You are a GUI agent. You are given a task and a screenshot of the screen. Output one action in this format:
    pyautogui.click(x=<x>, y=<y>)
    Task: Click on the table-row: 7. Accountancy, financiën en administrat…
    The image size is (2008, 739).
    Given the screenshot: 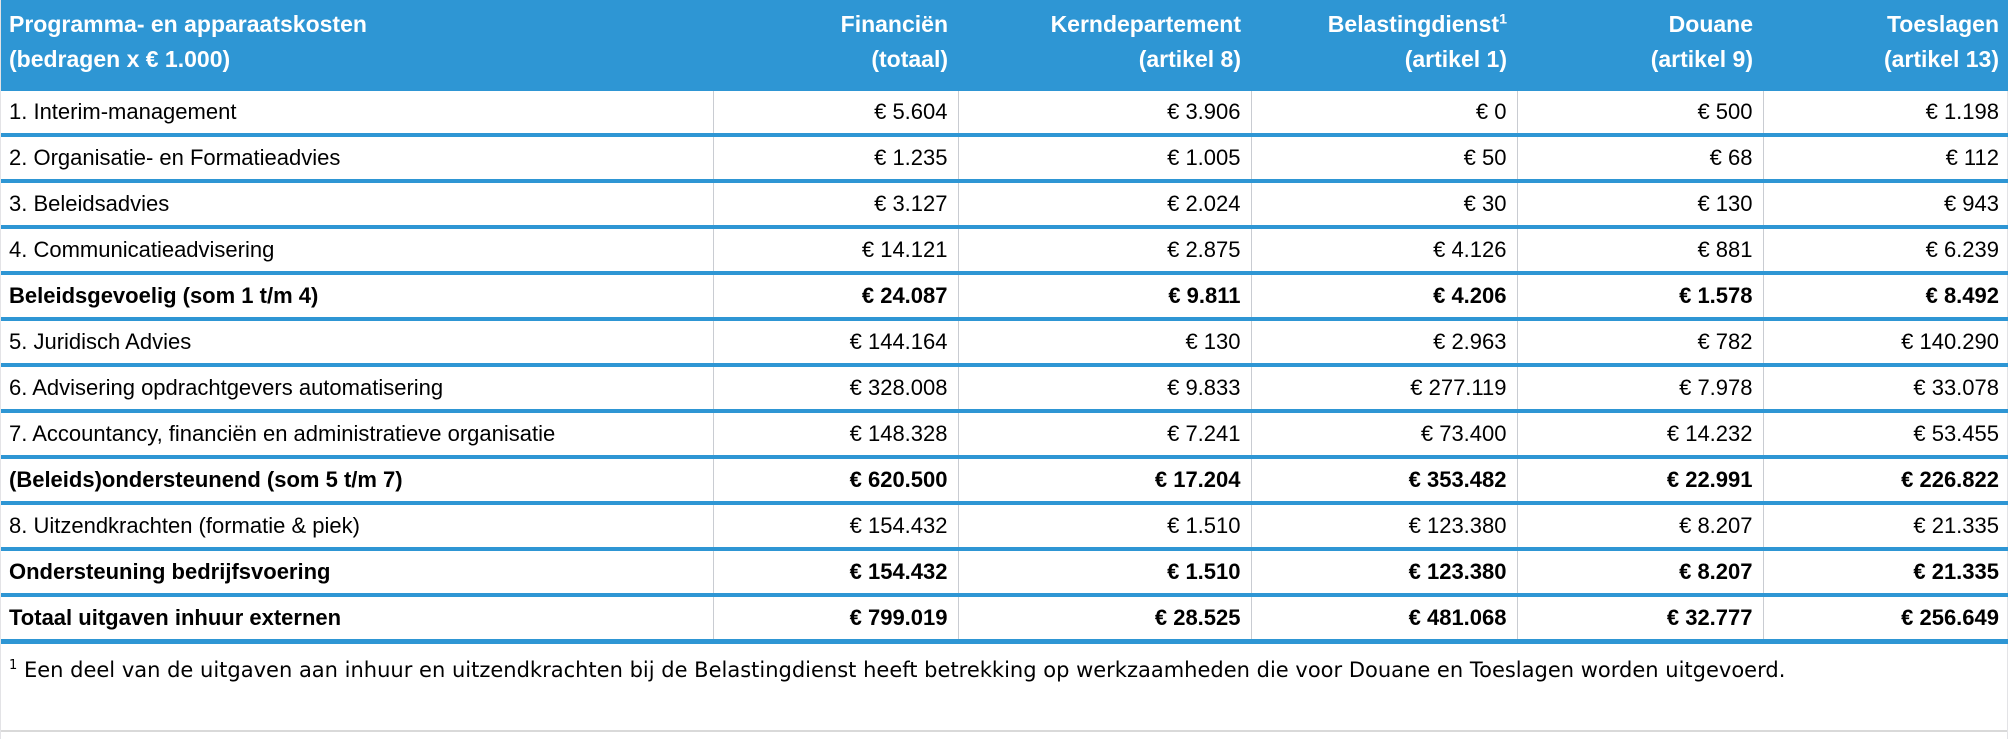 What is the action you would take?
    pyautogui.click(x=1004, y=433)
    